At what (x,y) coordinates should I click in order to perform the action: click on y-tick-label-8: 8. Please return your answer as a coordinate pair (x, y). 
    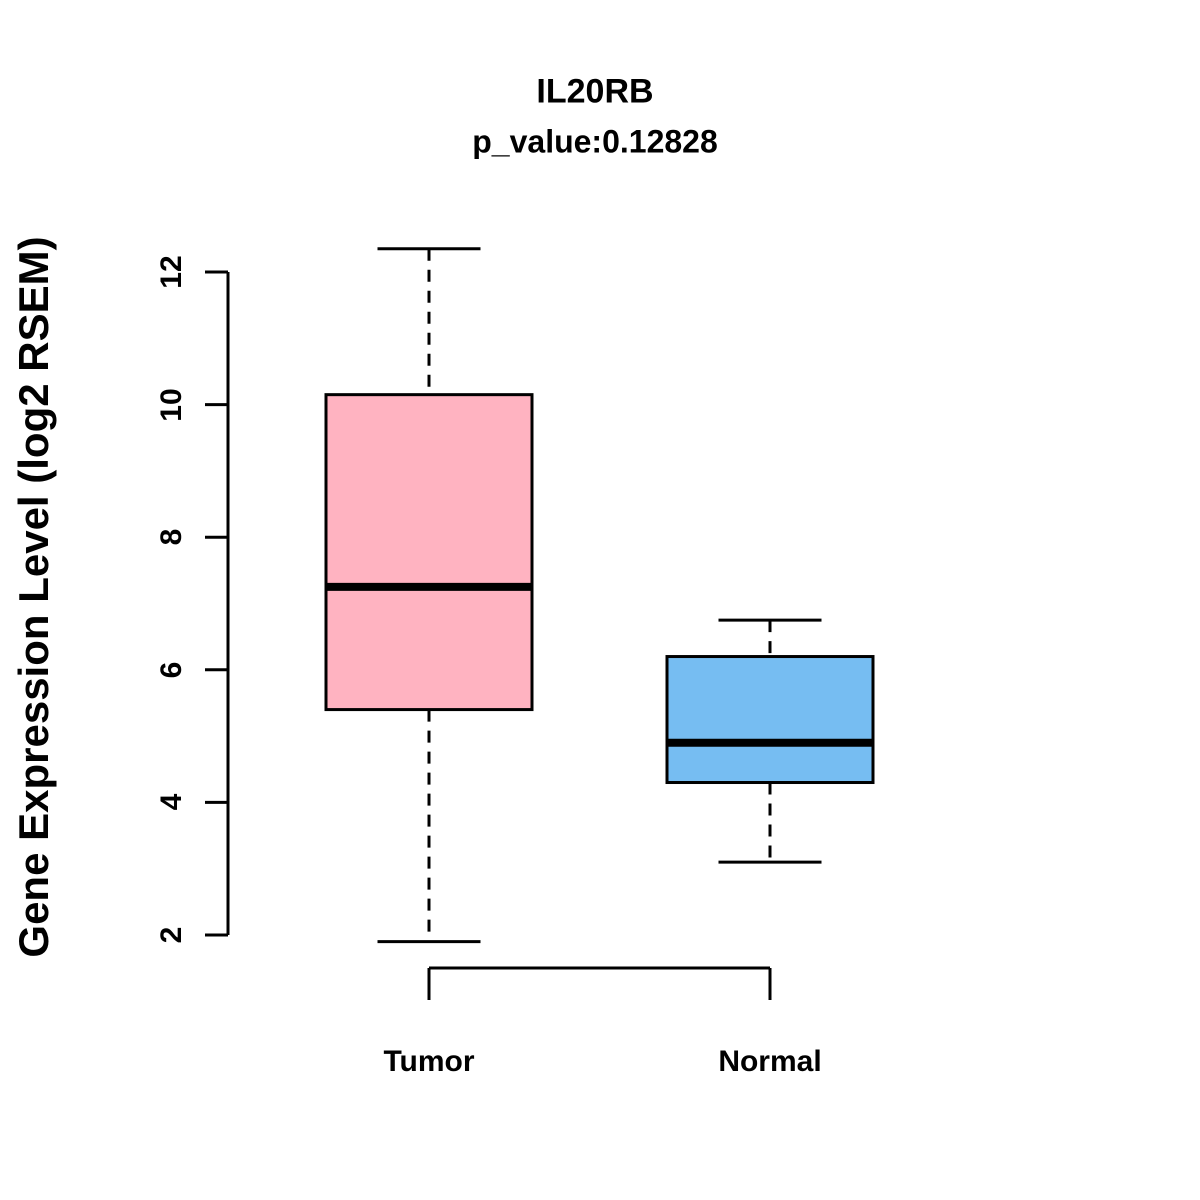
    Looking at the image, I should click on (171, 537).